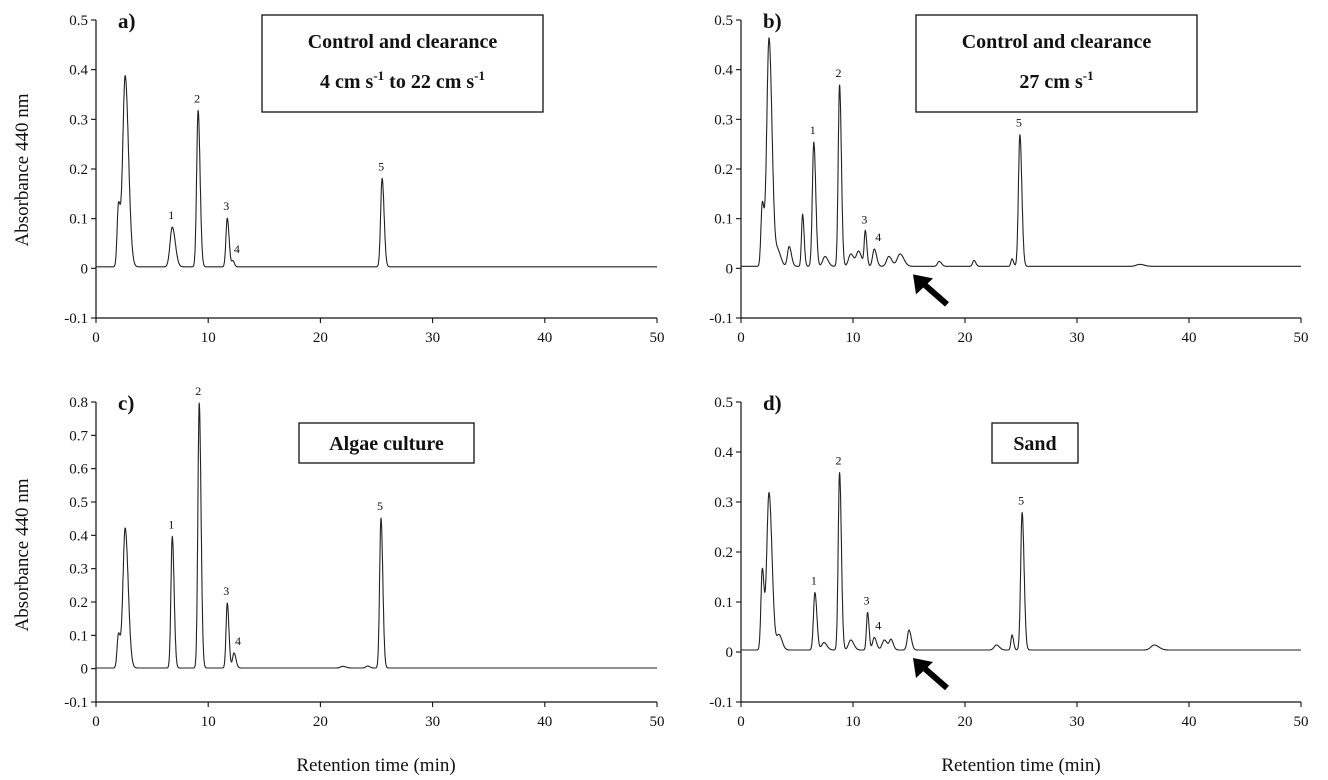 Image resolution: width=1328 pixels, height=780 pixels. Describe the element at coordinates (1051, 82) in the screenshot. I see `label-segment: 27 cm s` at that location.